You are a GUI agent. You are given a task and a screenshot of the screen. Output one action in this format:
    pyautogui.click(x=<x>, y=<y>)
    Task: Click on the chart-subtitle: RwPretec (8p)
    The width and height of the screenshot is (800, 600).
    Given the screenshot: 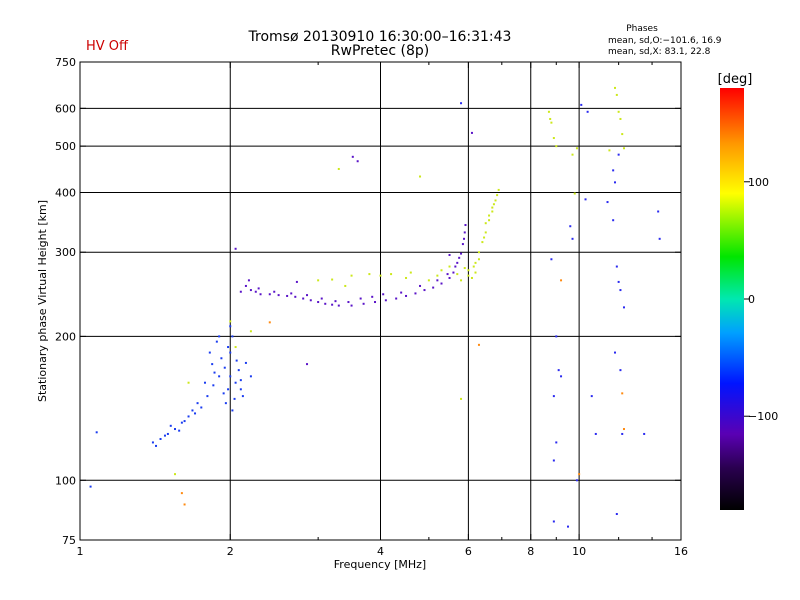 What is the action you would take?
    pyautogui.click(x=380, y=51)
    